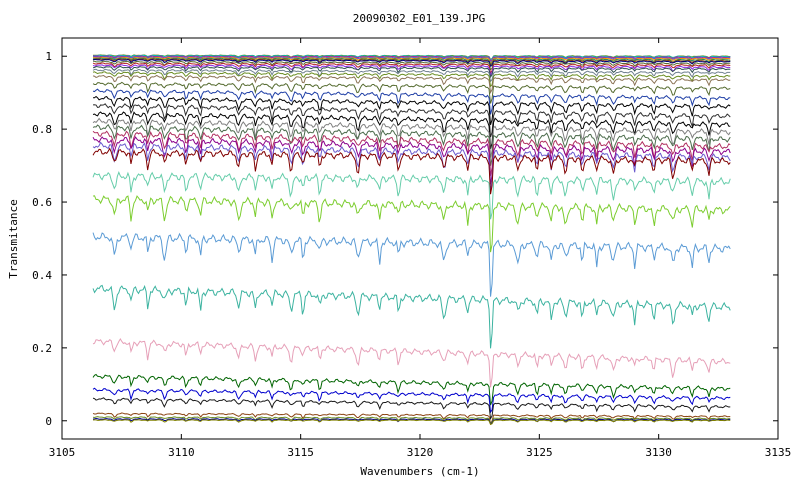  What do you see at coordinates (300, 452) in the screenshot?
I see `x-tick-label: 3115` at bounding box center [300, 452].